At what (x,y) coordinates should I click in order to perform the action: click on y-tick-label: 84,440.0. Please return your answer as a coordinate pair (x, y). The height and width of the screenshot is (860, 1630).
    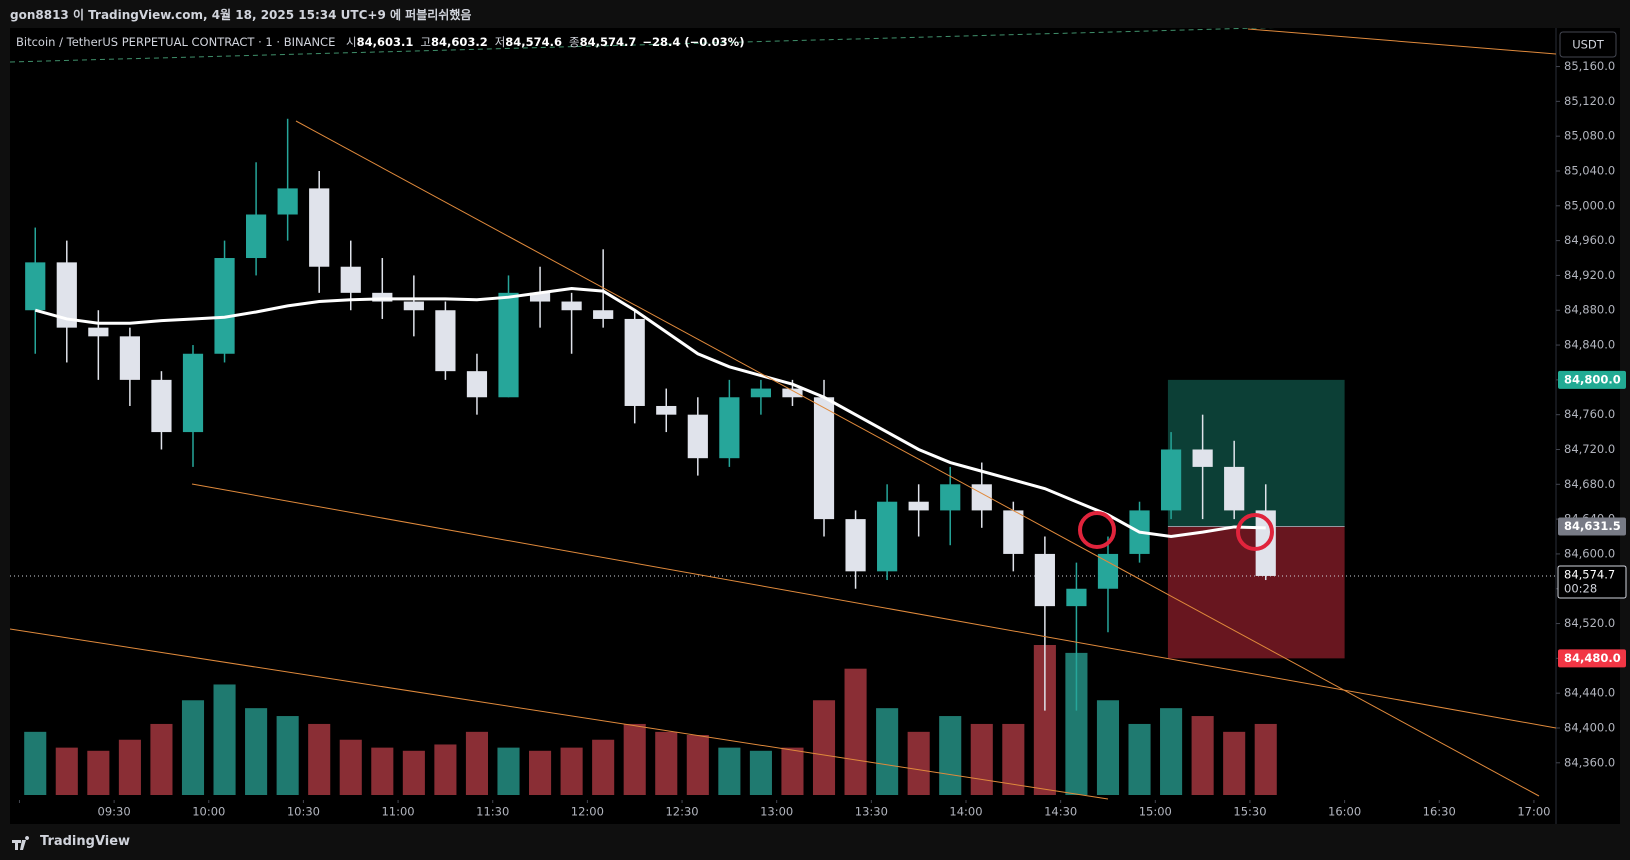
    Looking at the image, I should click on (1589, 693).